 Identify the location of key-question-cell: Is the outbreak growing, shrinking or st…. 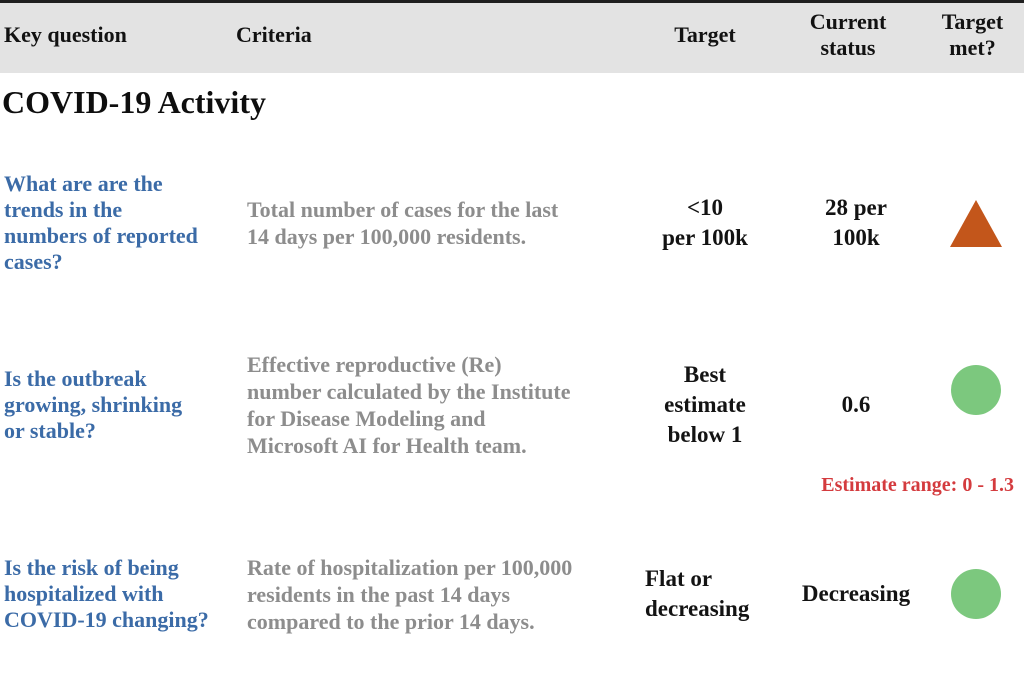
(93, 404).